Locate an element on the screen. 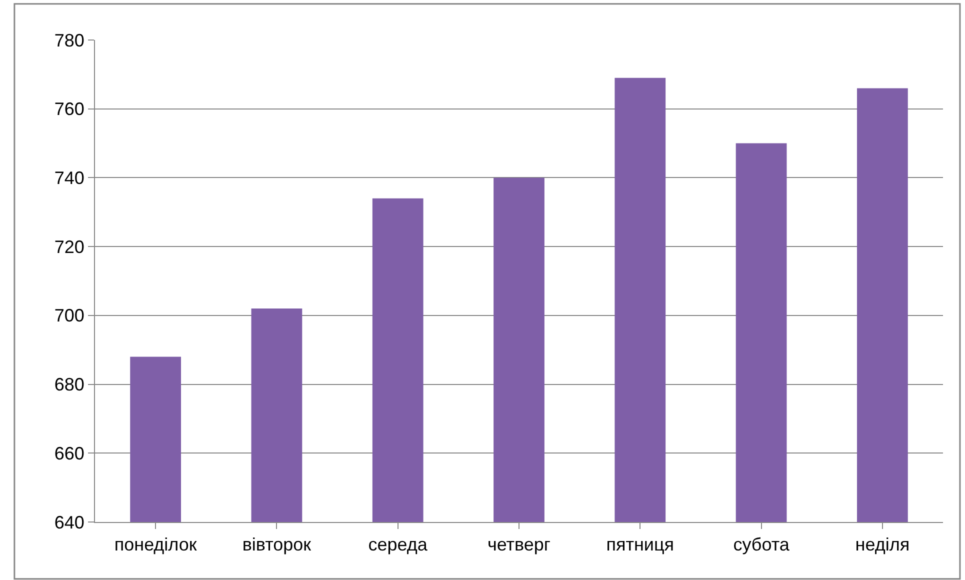 The image size is (965, 580). x-tick-label: пятниця is located at coordinates (640, 544).